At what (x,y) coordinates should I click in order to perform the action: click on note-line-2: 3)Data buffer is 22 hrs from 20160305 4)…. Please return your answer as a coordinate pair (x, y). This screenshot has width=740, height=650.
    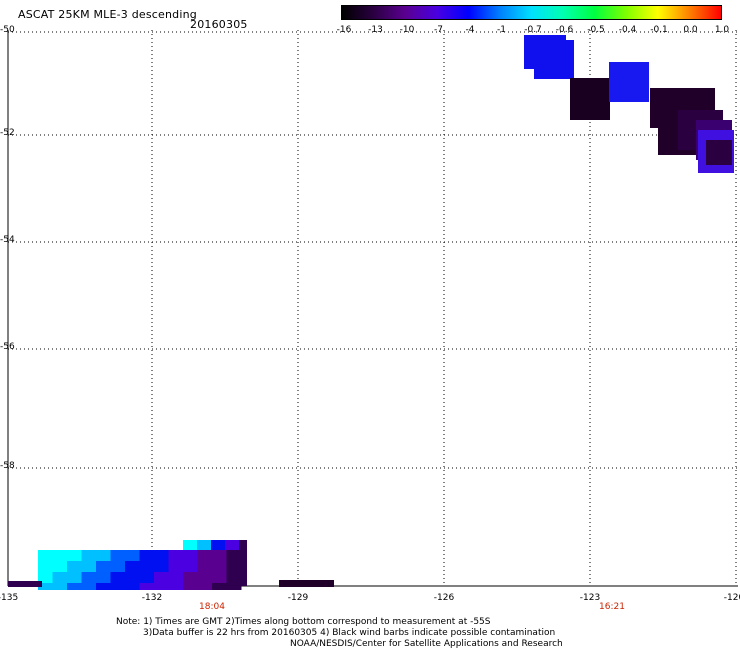
    Looking at the image, I should click on (349, 633).